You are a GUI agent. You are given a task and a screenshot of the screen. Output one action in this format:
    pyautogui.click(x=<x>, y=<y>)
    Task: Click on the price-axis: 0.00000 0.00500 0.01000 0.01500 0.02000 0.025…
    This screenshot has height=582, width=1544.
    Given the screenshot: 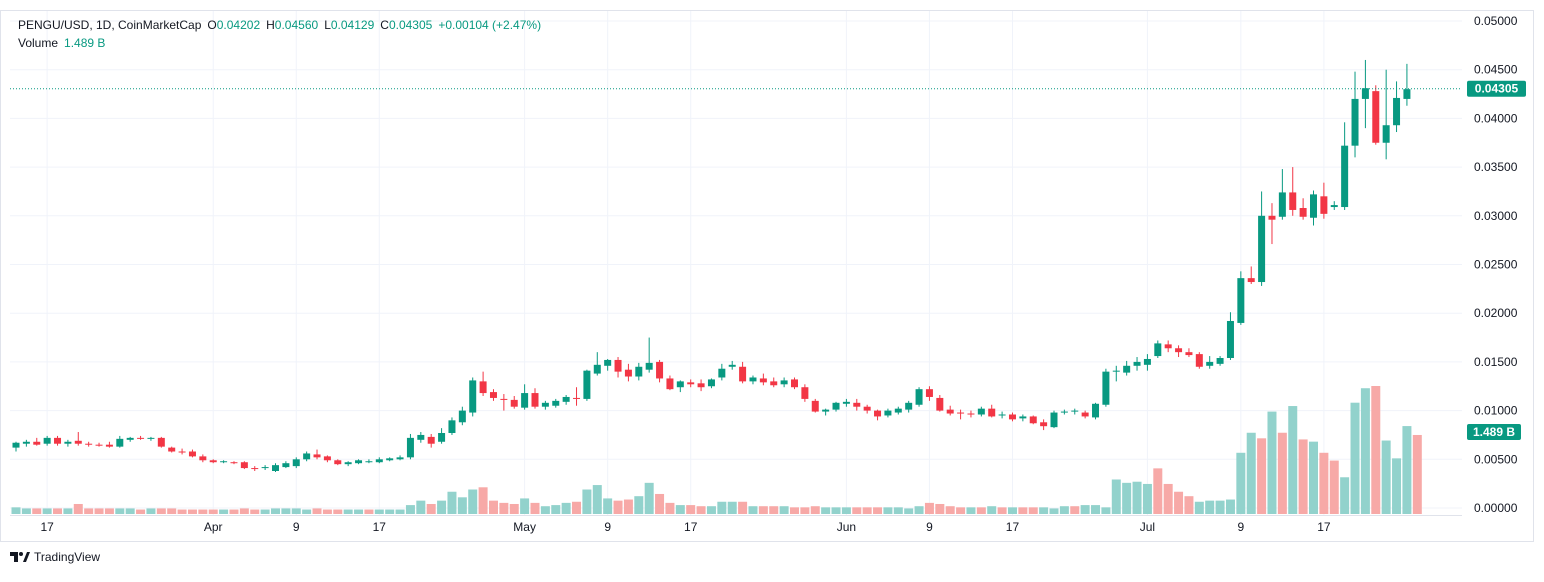 What is the action you would take?
    pyautogui.click(x=1496, y=264)
    